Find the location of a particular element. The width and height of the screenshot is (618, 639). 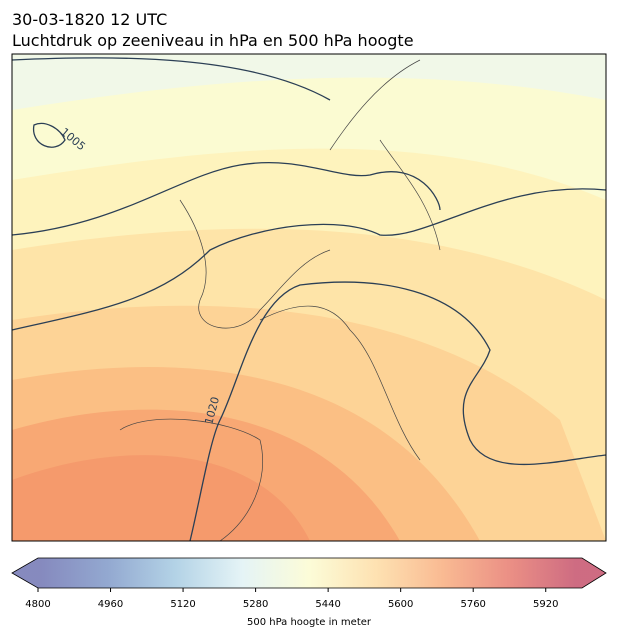

colorbar-ticks: 4800 4960 5120 5280 5440 5600 5760 5920 is located at coordinates (291, 599).